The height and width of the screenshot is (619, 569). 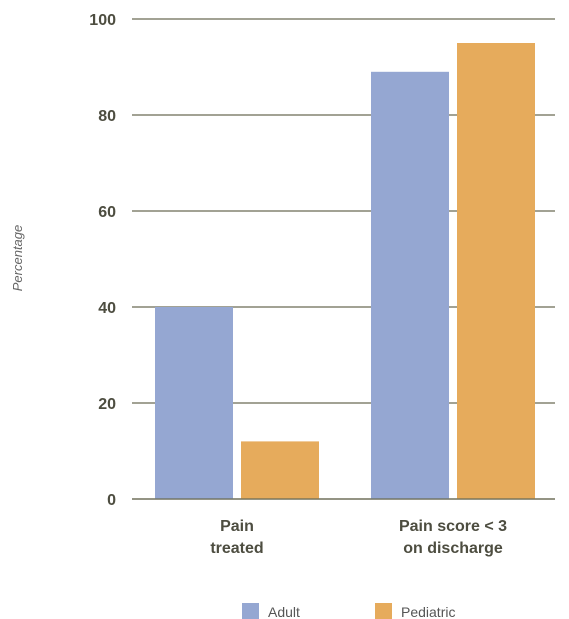 I want to click on legend-label-pediatric: Pediatric, so click(x=428, y=611).